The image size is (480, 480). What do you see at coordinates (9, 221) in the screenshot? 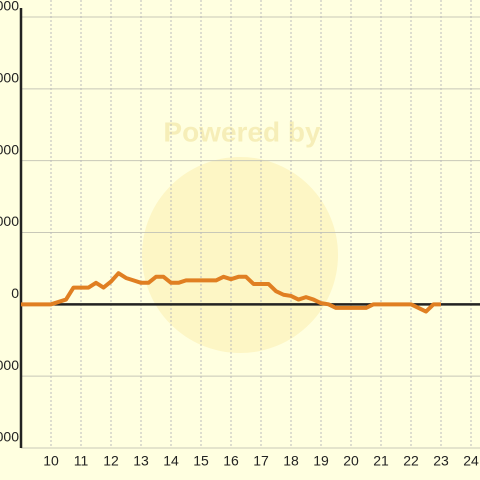
I see `y-tick-label: 3,000` at bounding box center [9, 221].